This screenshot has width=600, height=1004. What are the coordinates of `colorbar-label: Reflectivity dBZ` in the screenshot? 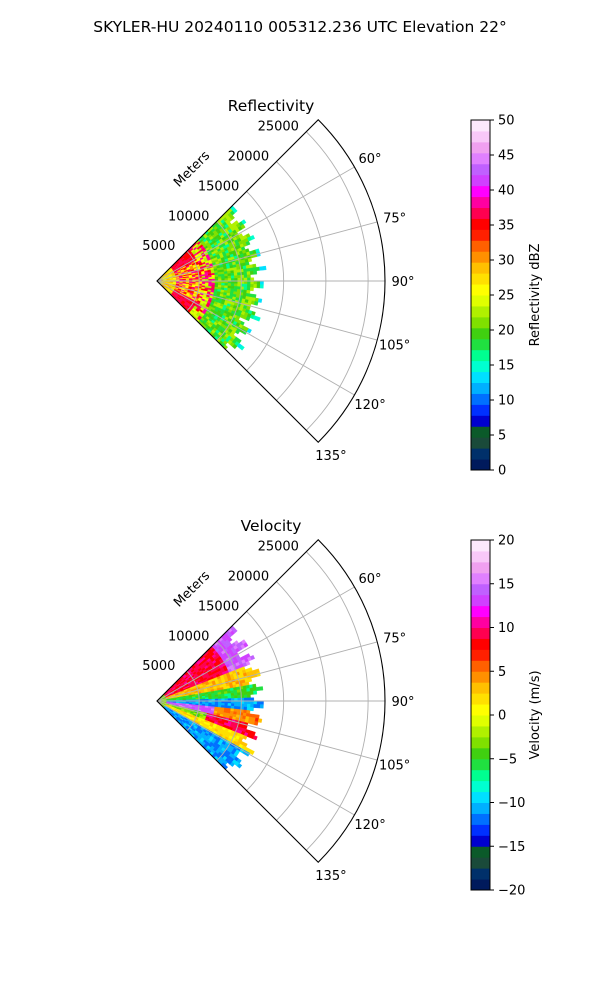 It's located at (535, 295).